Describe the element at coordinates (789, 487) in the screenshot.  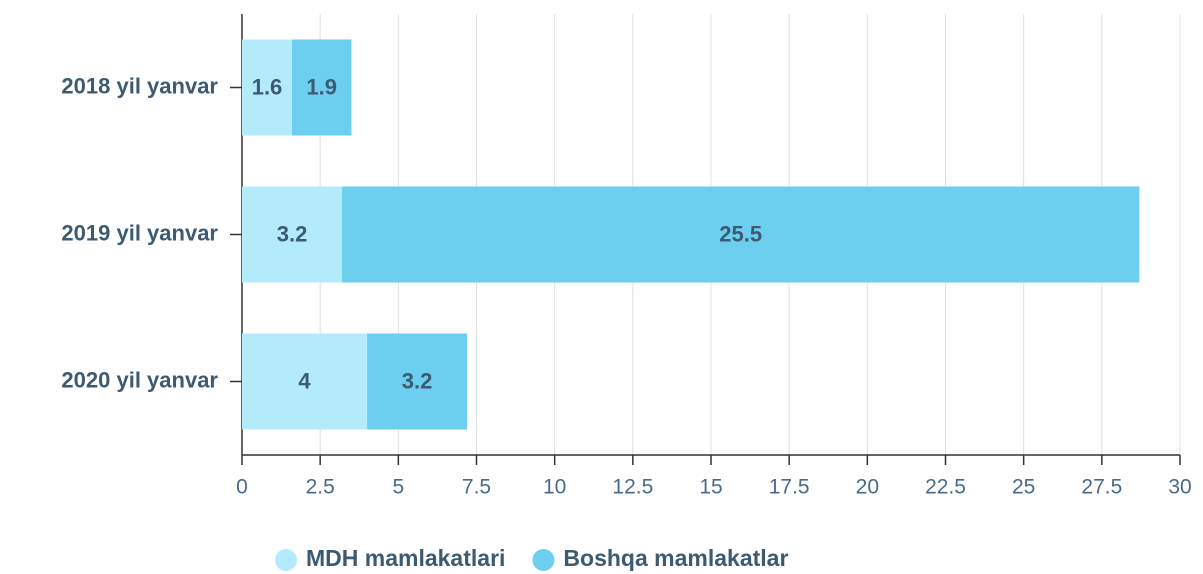
I see `x-tick-label: 17.5` at that location.